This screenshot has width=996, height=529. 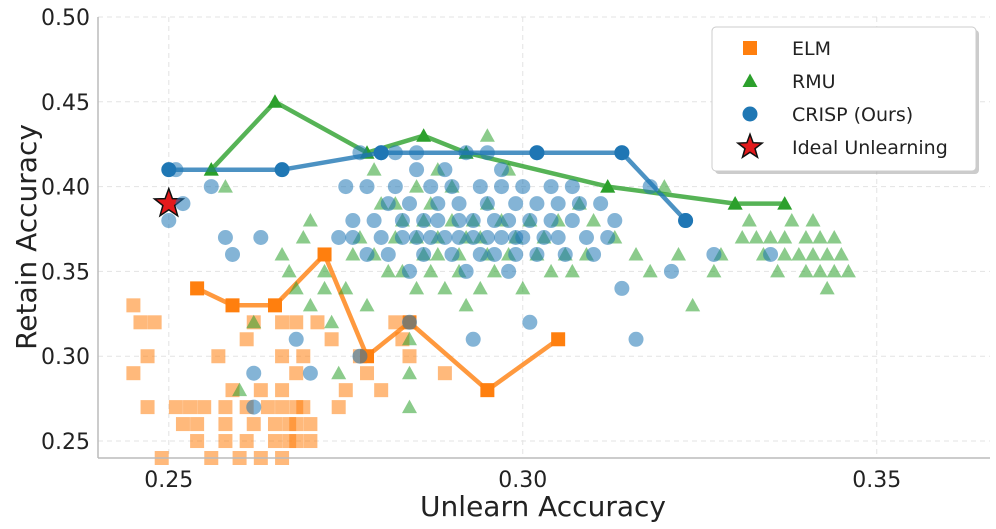 What do you see at coordinates (65, 357) in the screenshot?
I see `y-tick-label: 0.30` at bounding box center [65, 357].